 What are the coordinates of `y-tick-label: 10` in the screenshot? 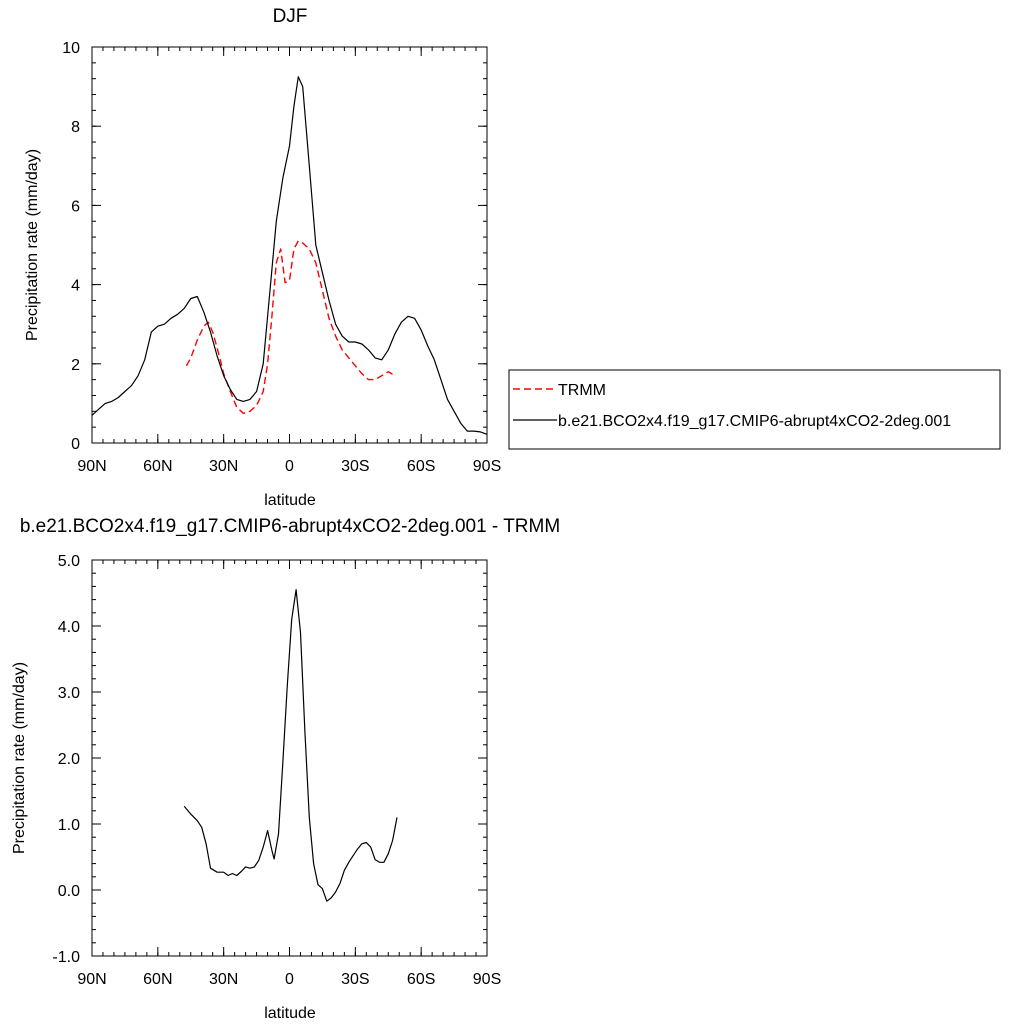 It's located at (71, 48).